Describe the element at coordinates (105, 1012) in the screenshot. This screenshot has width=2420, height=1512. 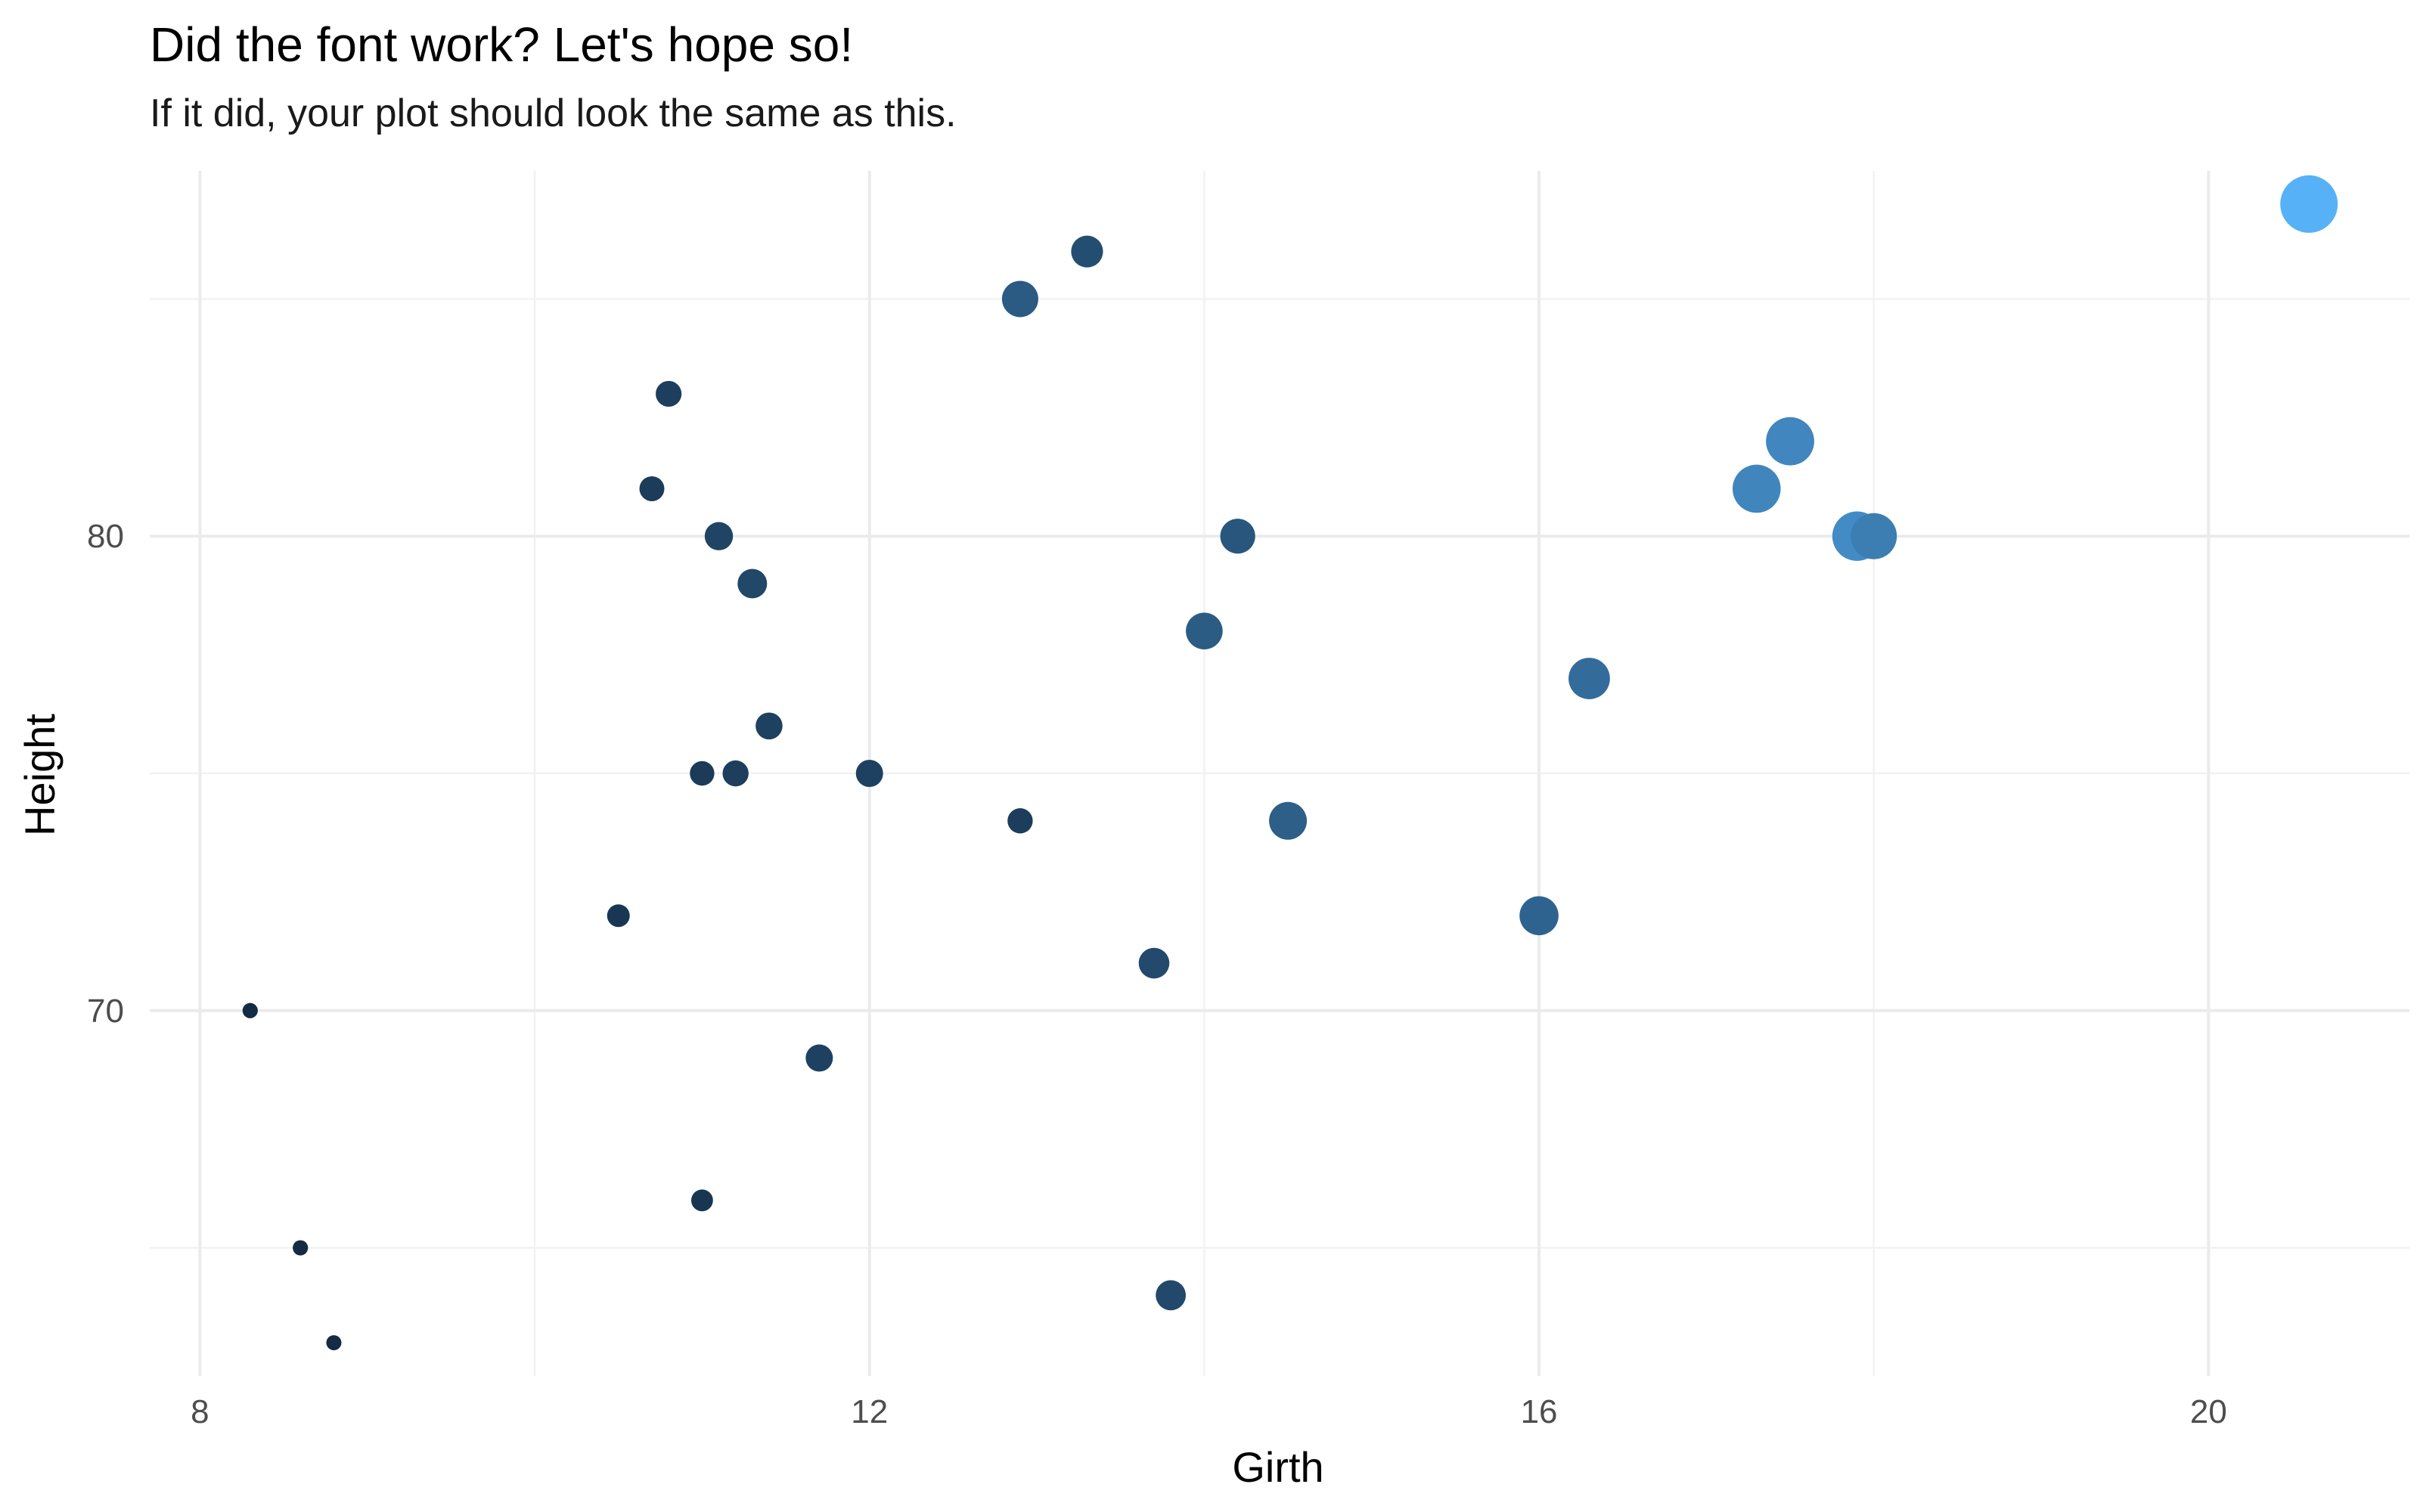
I see `y-tick-label: 70` at that location.